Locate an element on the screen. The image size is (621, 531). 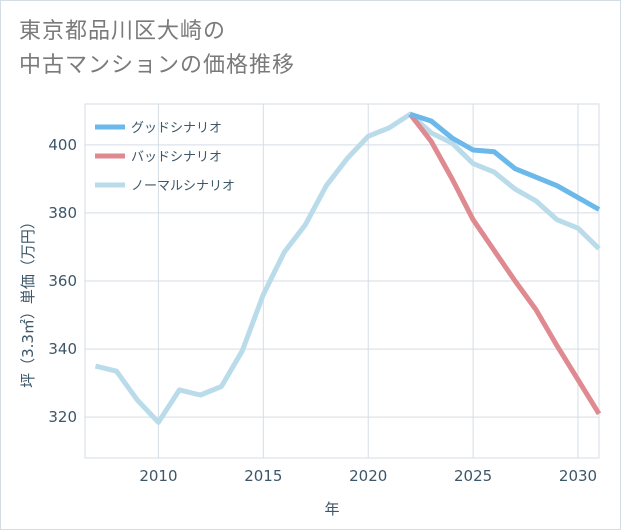
y-tick-label: 360 is located at coordinates (62, 281).